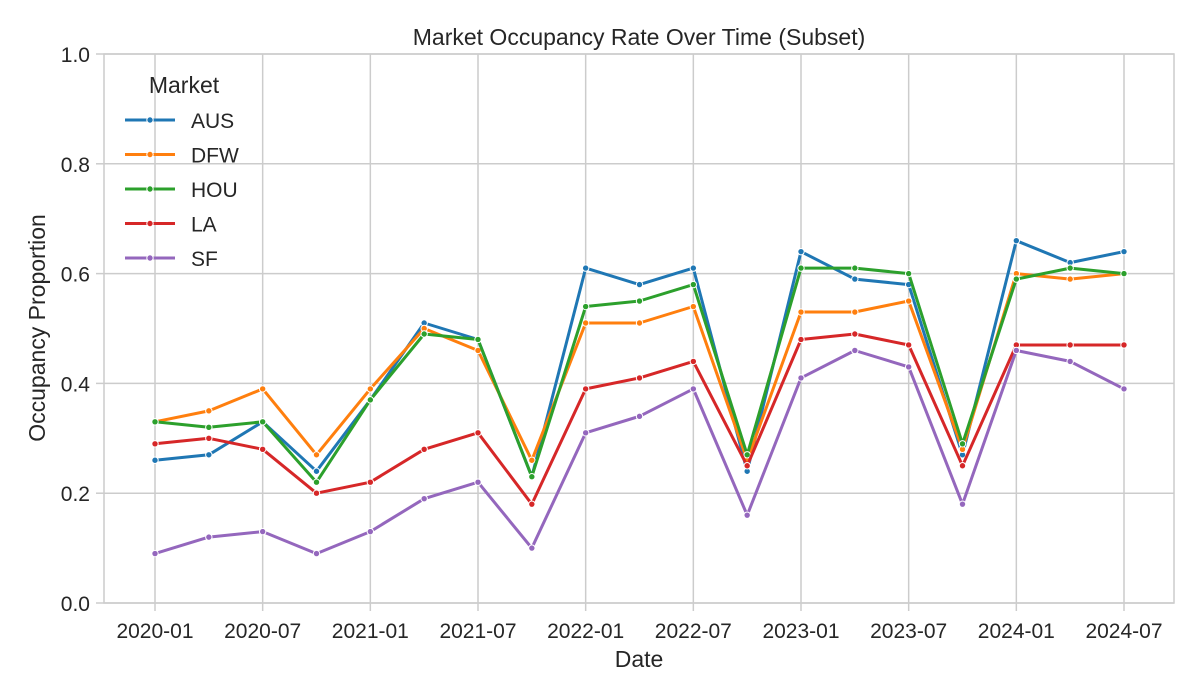 This screenshot has height=700, width=1200. What do you see at coordinates (585, 631) in the screenshot?
I see `x-tick-label: 2022-01` at bounding box center [585, 631].